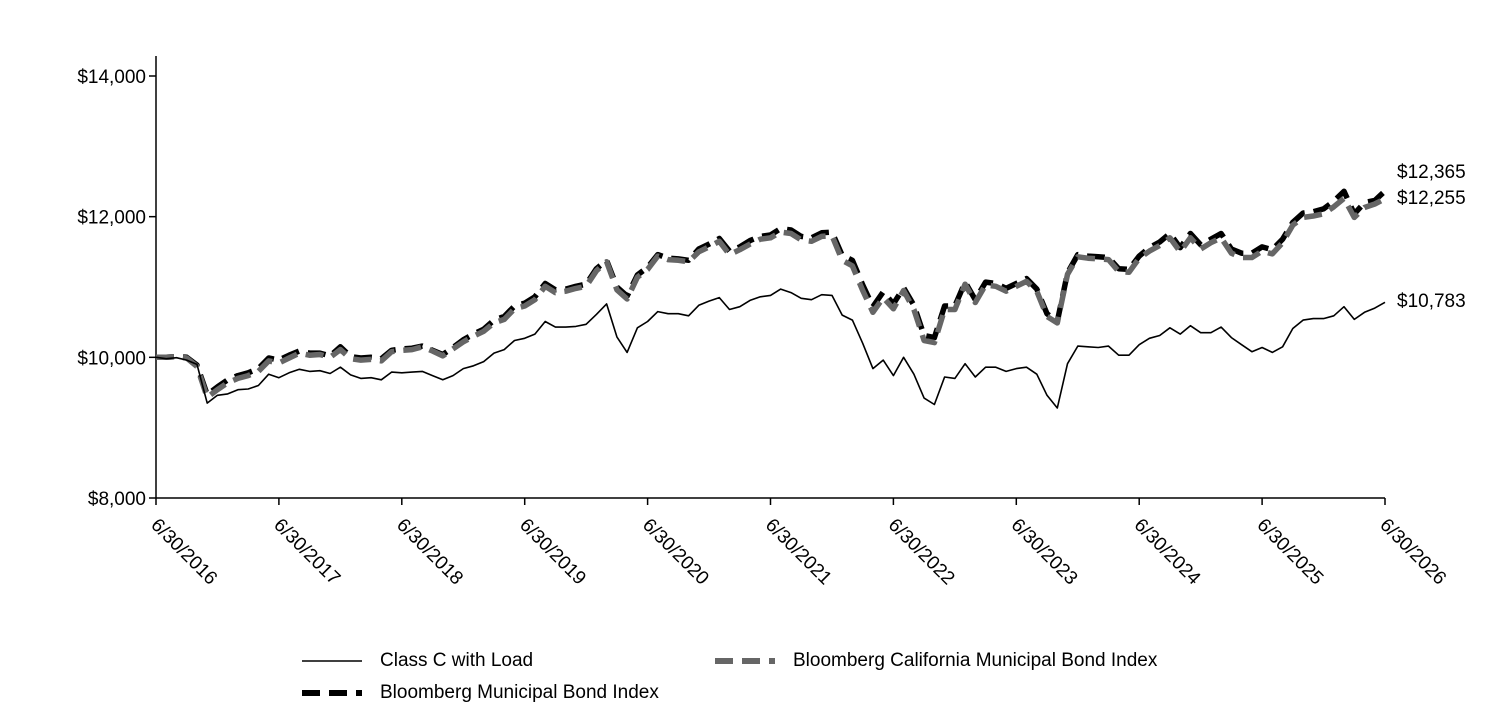 This screenshot has width=1512, height=708. What do you see at coordinates (921, 552) in the screenshot?
I see `x-tick-label: 6/30/2022` at bounding box center [921, 552].